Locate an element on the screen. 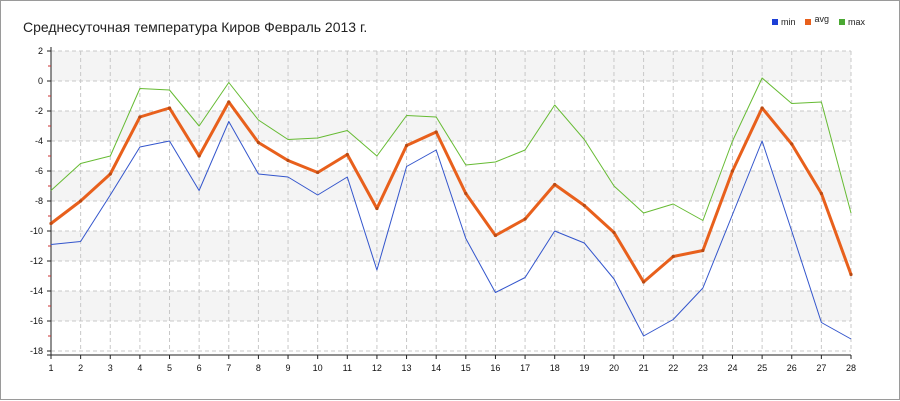  x-tick-label: 26 is located at coordinates (792, 368).